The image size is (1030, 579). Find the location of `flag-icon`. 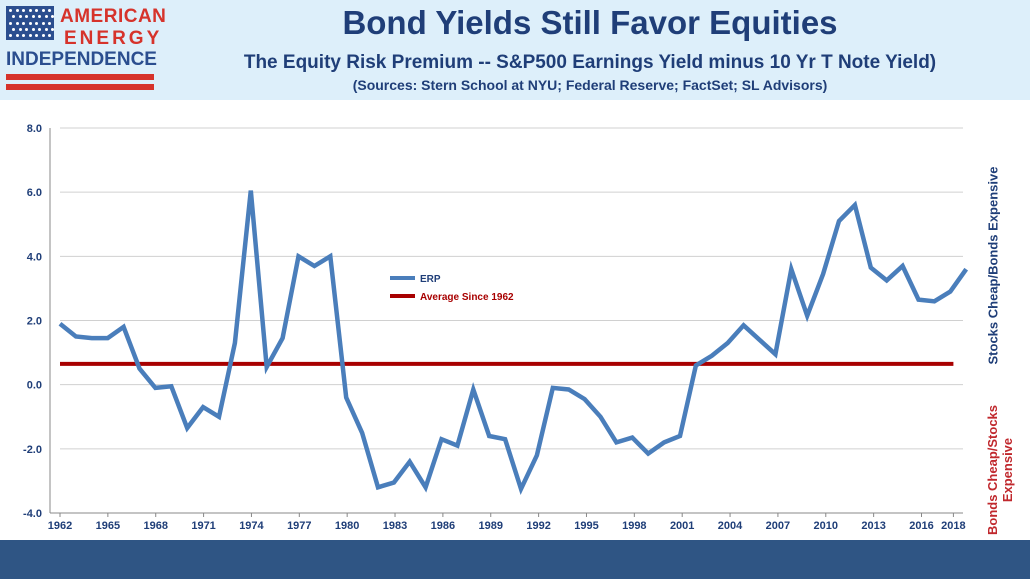

flag-icon is located at coordinates (30, 23).